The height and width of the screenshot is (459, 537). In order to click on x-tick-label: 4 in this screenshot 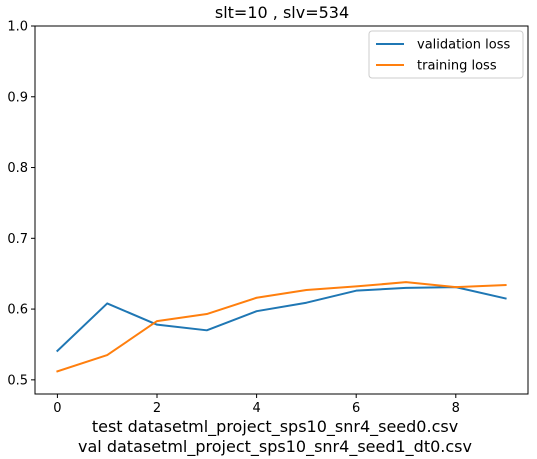, I will do `click(256, 408)`.